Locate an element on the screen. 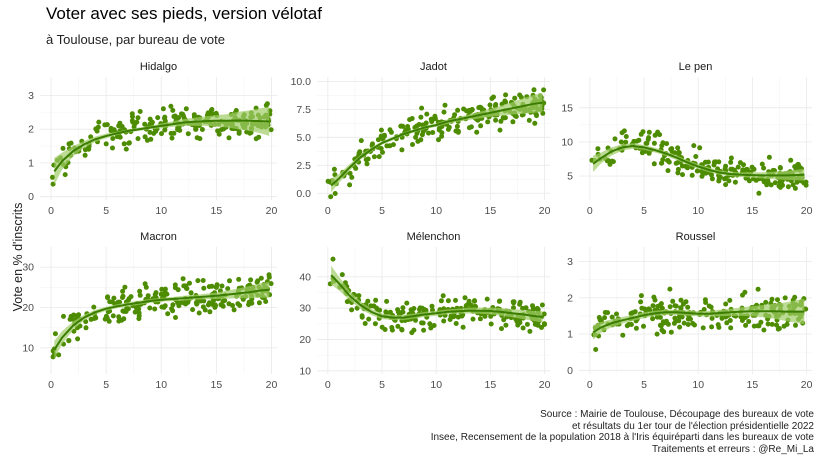 This screenshot has width=822, height=465. facet-panel: Le pen 0 5 10 15 20 5 10 15 is located at coordinates (686, 139).